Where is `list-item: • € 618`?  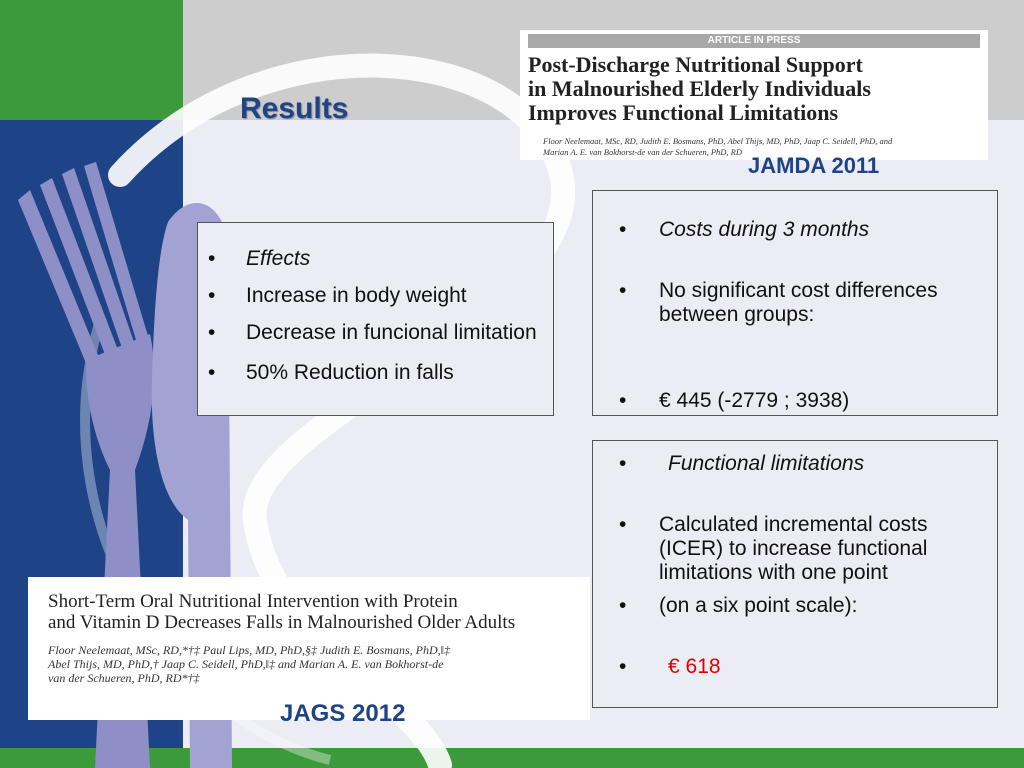
list-item: • € 618 is located at coordinates (795, 667).